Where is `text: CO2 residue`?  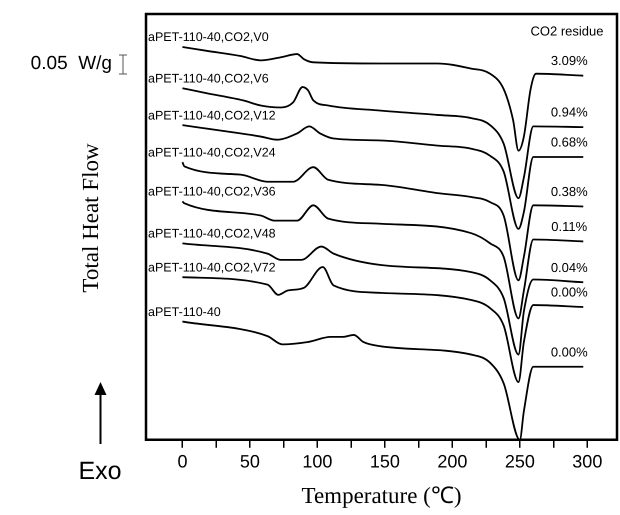
text: CO2 residue is located at coordinates (567, 31).